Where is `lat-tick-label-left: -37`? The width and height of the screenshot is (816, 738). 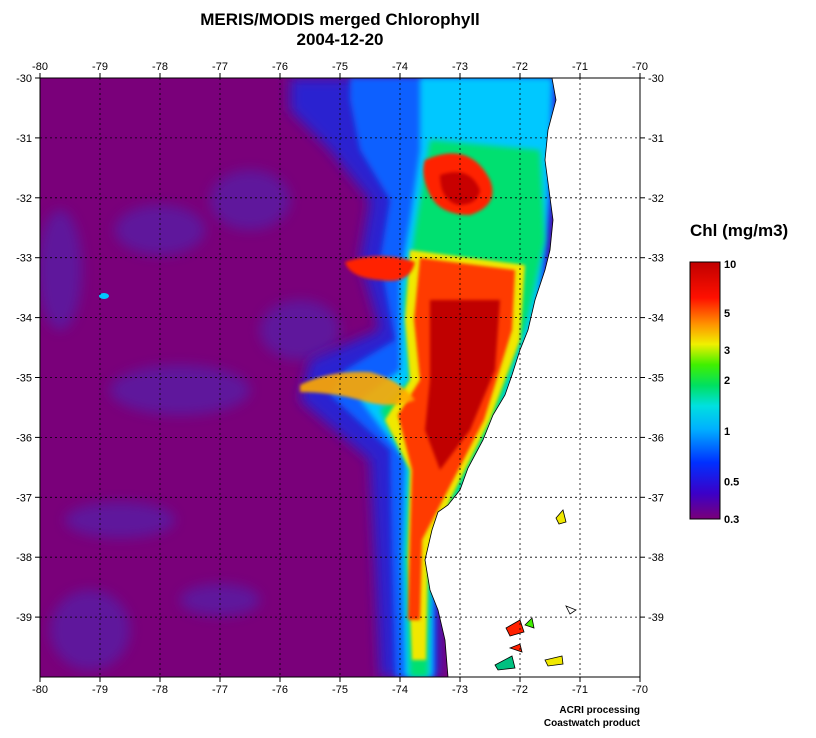 lat-tick-label-left: -37 is located at coordinates (24, 498).